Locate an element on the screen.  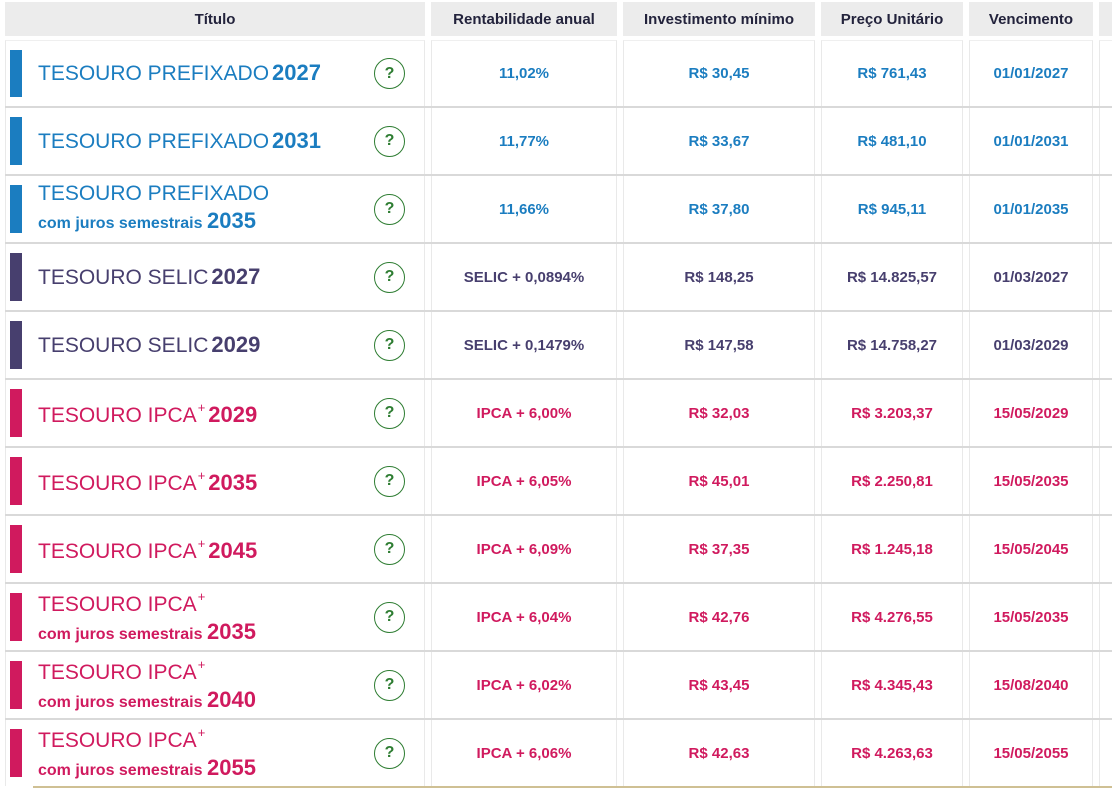
investimento-minimo-value: R$ 30,45 is located at coordinates (719, 73).